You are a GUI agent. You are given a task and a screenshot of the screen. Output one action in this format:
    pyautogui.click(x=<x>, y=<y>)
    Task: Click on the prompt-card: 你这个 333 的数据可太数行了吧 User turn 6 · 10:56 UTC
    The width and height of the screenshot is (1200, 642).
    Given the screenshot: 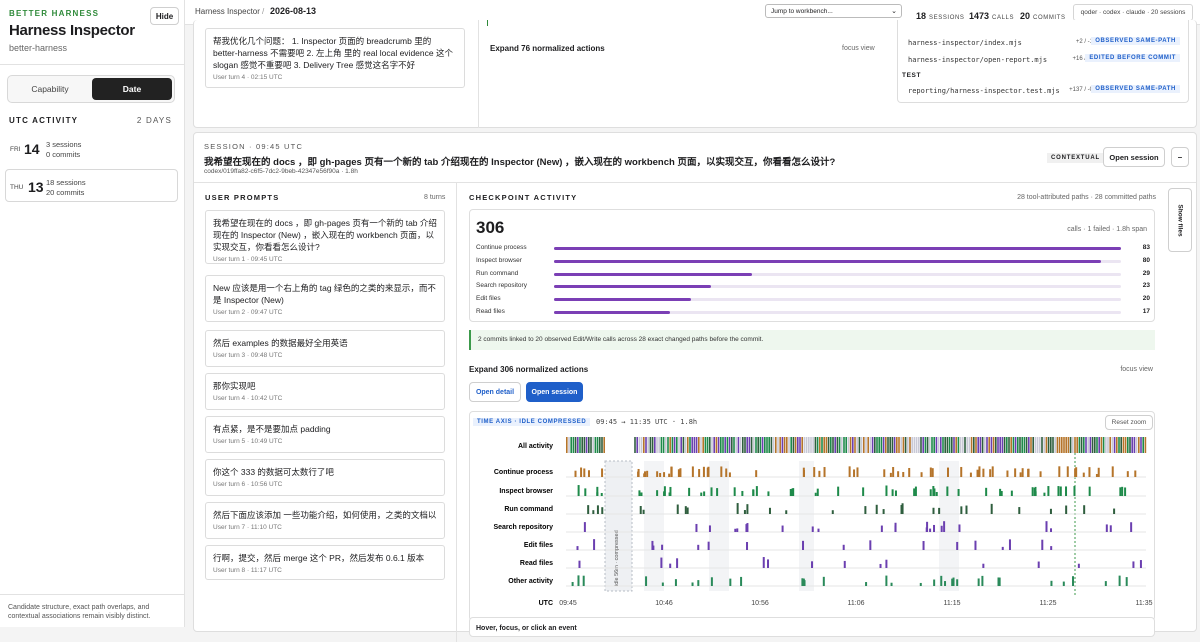 What is the action you would take?
    pyautogui.click(x=325, y=477)
    